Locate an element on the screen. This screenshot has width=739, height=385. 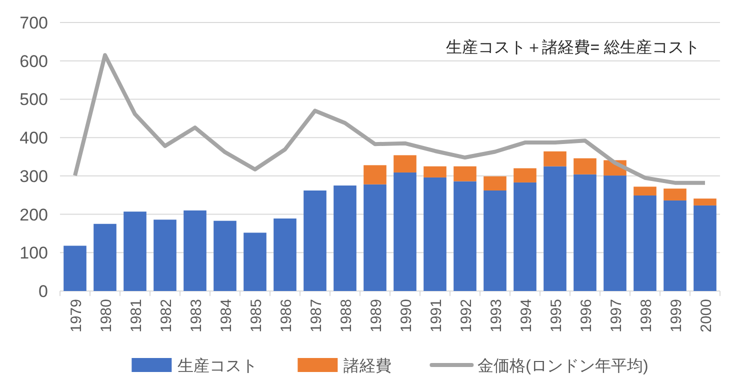
annotation: 生産コスト＋諸経費= 総生産コスト is located at coordinates (573, 47).